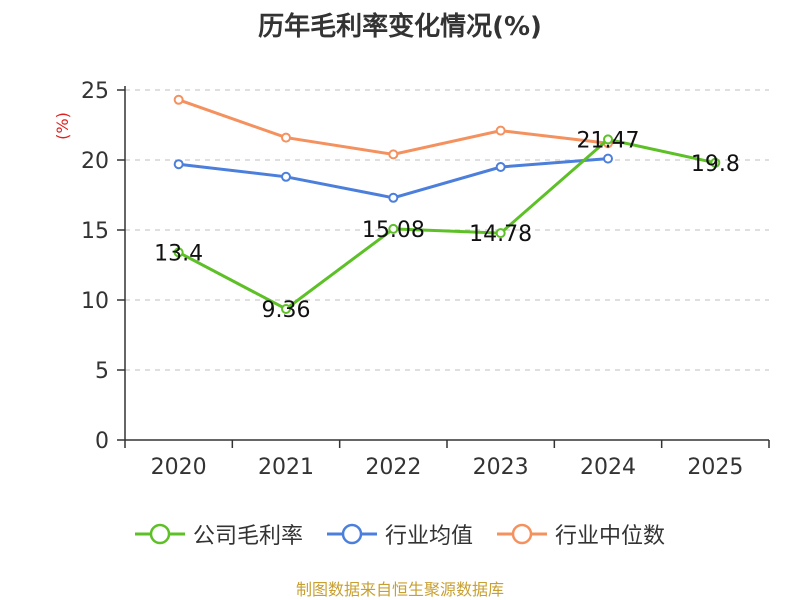  What do you see at coordinates (393, 467) in the screenshot?
I see `x-tick-label: 2022` at bounding box center [393, 467].